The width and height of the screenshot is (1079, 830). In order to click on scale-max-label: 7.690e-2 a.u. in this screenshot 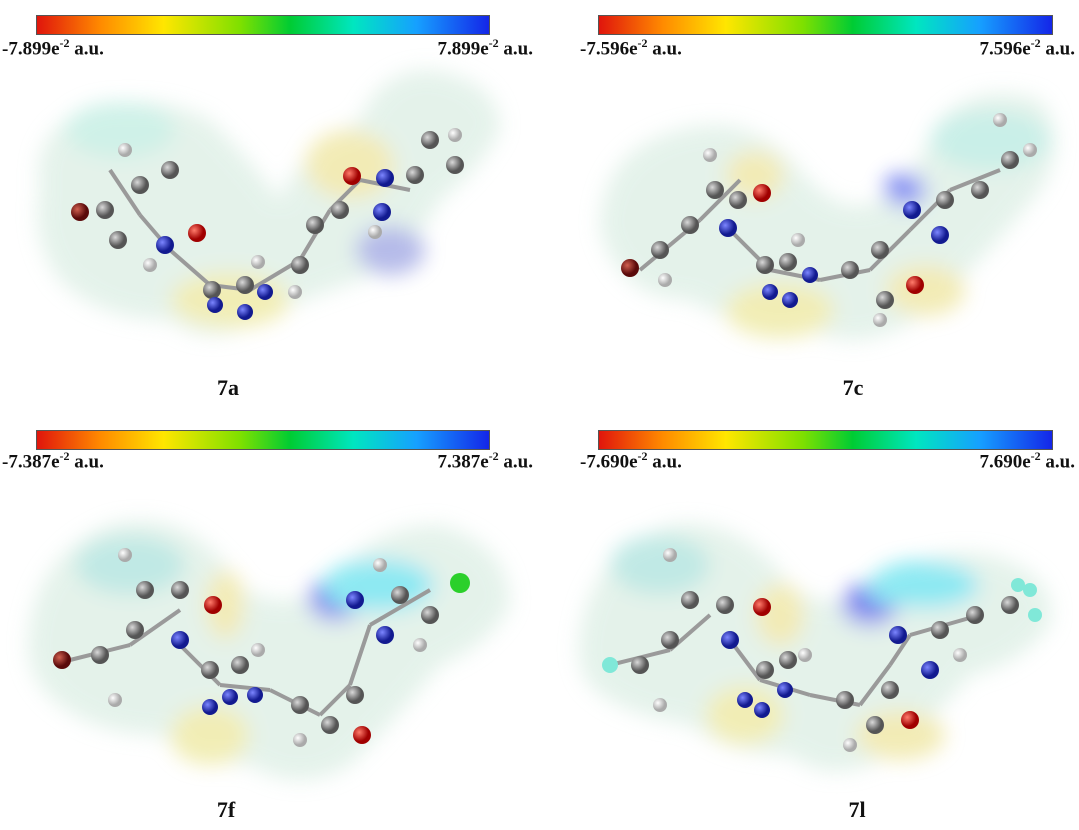, I will do `click(1027, 461)`.